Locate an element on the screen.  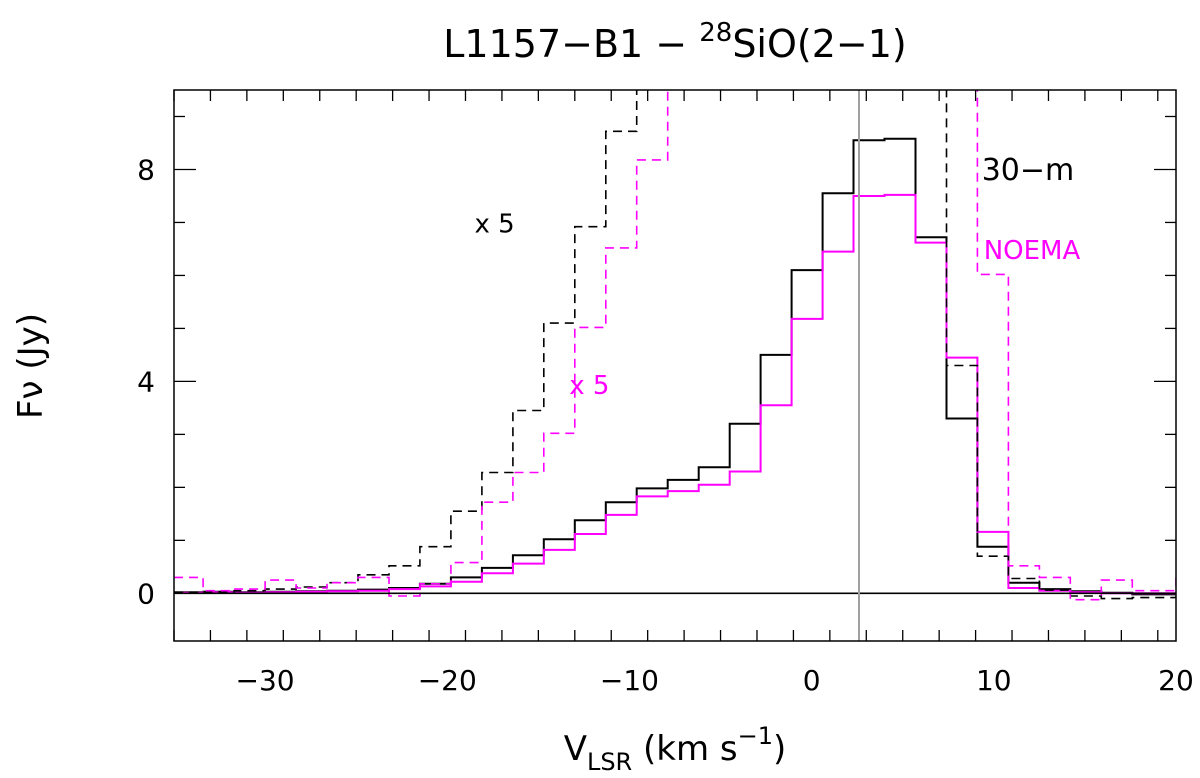
x-tick-label: −10 is located at coordinates (629, 680).